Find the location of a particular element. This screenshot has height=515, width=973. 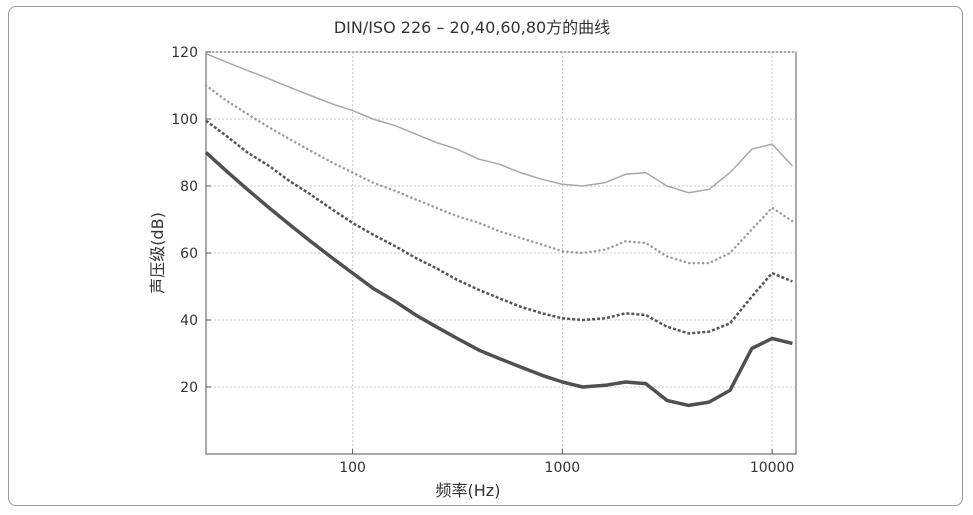

x-tick-label: 100 is located at coordinates (352, 468).